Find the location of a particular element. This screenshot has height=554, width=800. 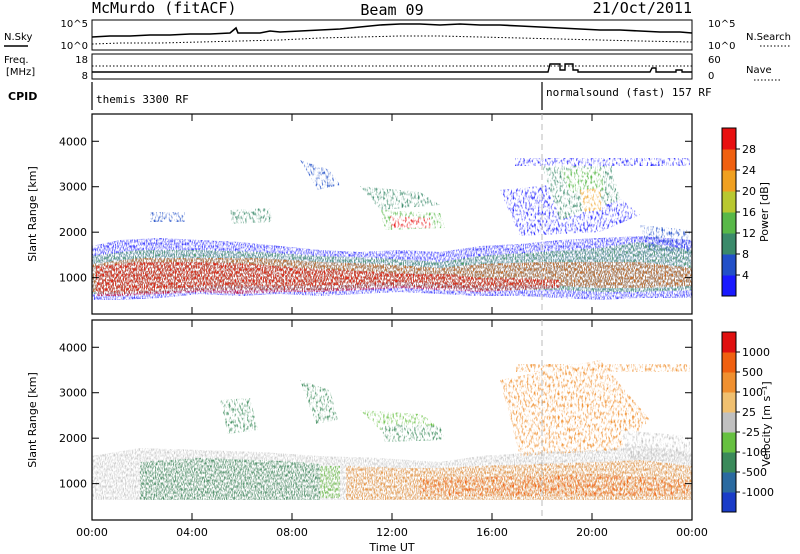

velocity-colorbar-tick-label: -500 is located at coordinates (754, 472).